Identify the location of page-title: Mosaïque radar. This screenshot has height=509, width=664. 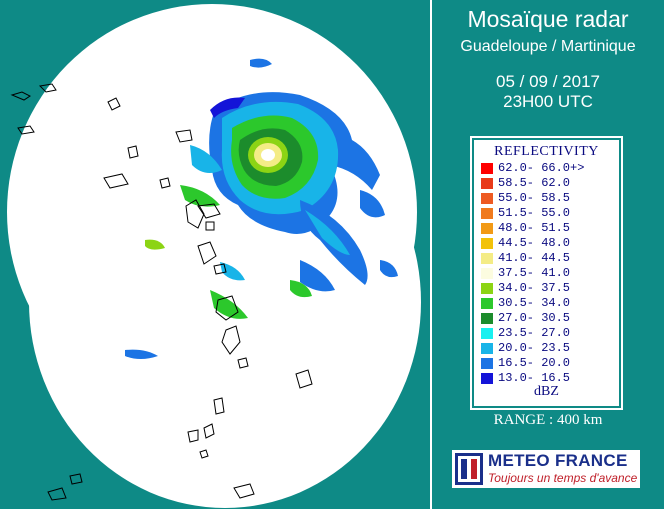
(548, 19).